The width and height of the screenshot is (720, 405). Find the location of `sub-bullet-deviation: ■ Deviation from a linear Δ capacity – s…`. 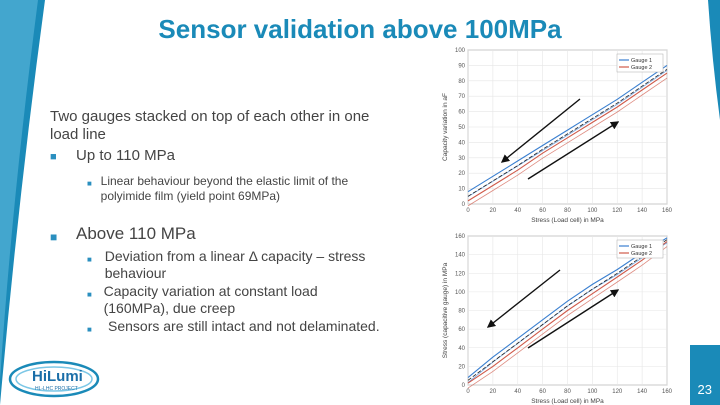

sub-bullet-deviation: ■ Deviation from a linear Δ capacity – s… is located at coordinates (233, 265).